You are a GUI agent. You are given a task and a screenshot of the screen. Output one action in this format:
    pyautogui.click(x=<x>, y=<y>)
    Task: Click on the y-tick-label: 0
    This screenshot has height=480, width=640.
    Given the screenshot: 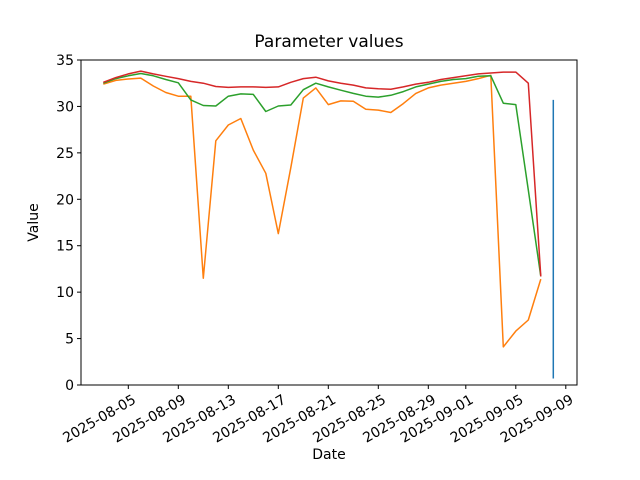 What is the action you would take?
    pyautogui.click(x=69, y=386)
    